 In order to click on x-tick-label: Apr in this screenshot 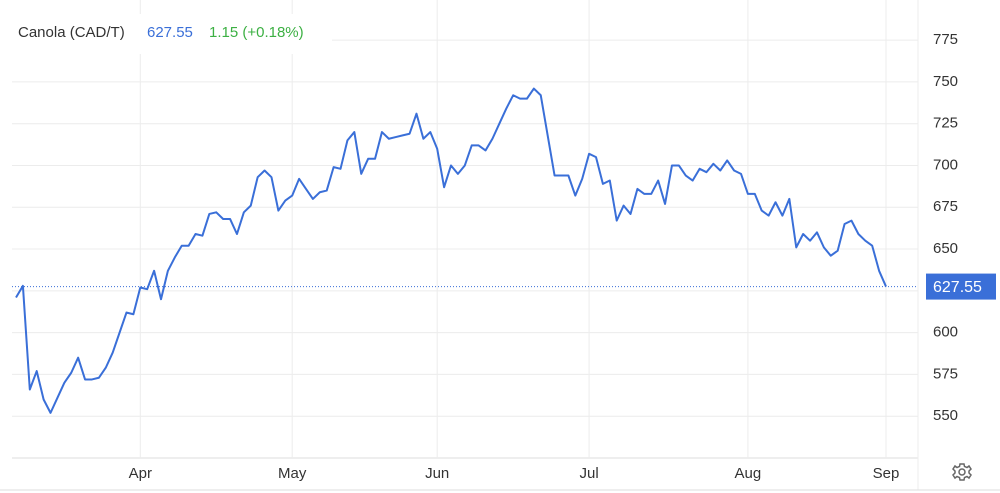, I will do `click(140, 473)`.